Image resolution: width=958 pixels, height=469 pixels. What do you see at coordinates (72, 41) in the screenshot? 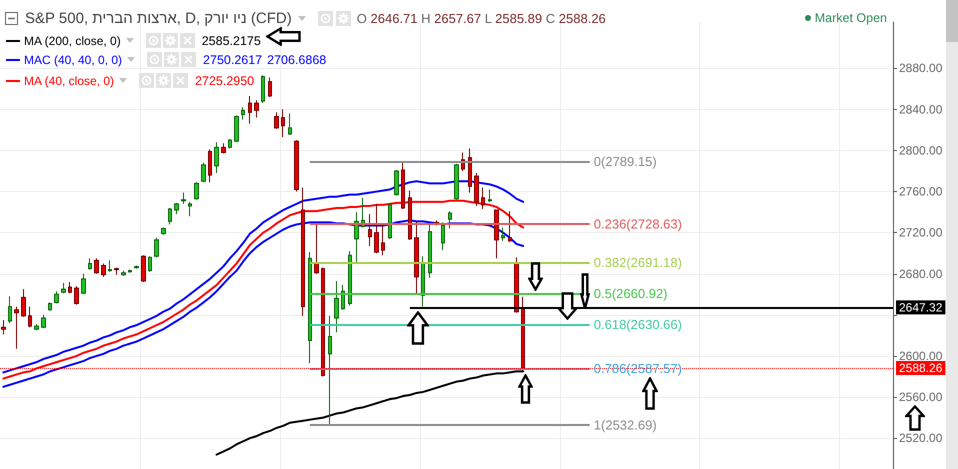
I see `legend-label: MA (200, close, 0)` at bounding box center [72, 41].